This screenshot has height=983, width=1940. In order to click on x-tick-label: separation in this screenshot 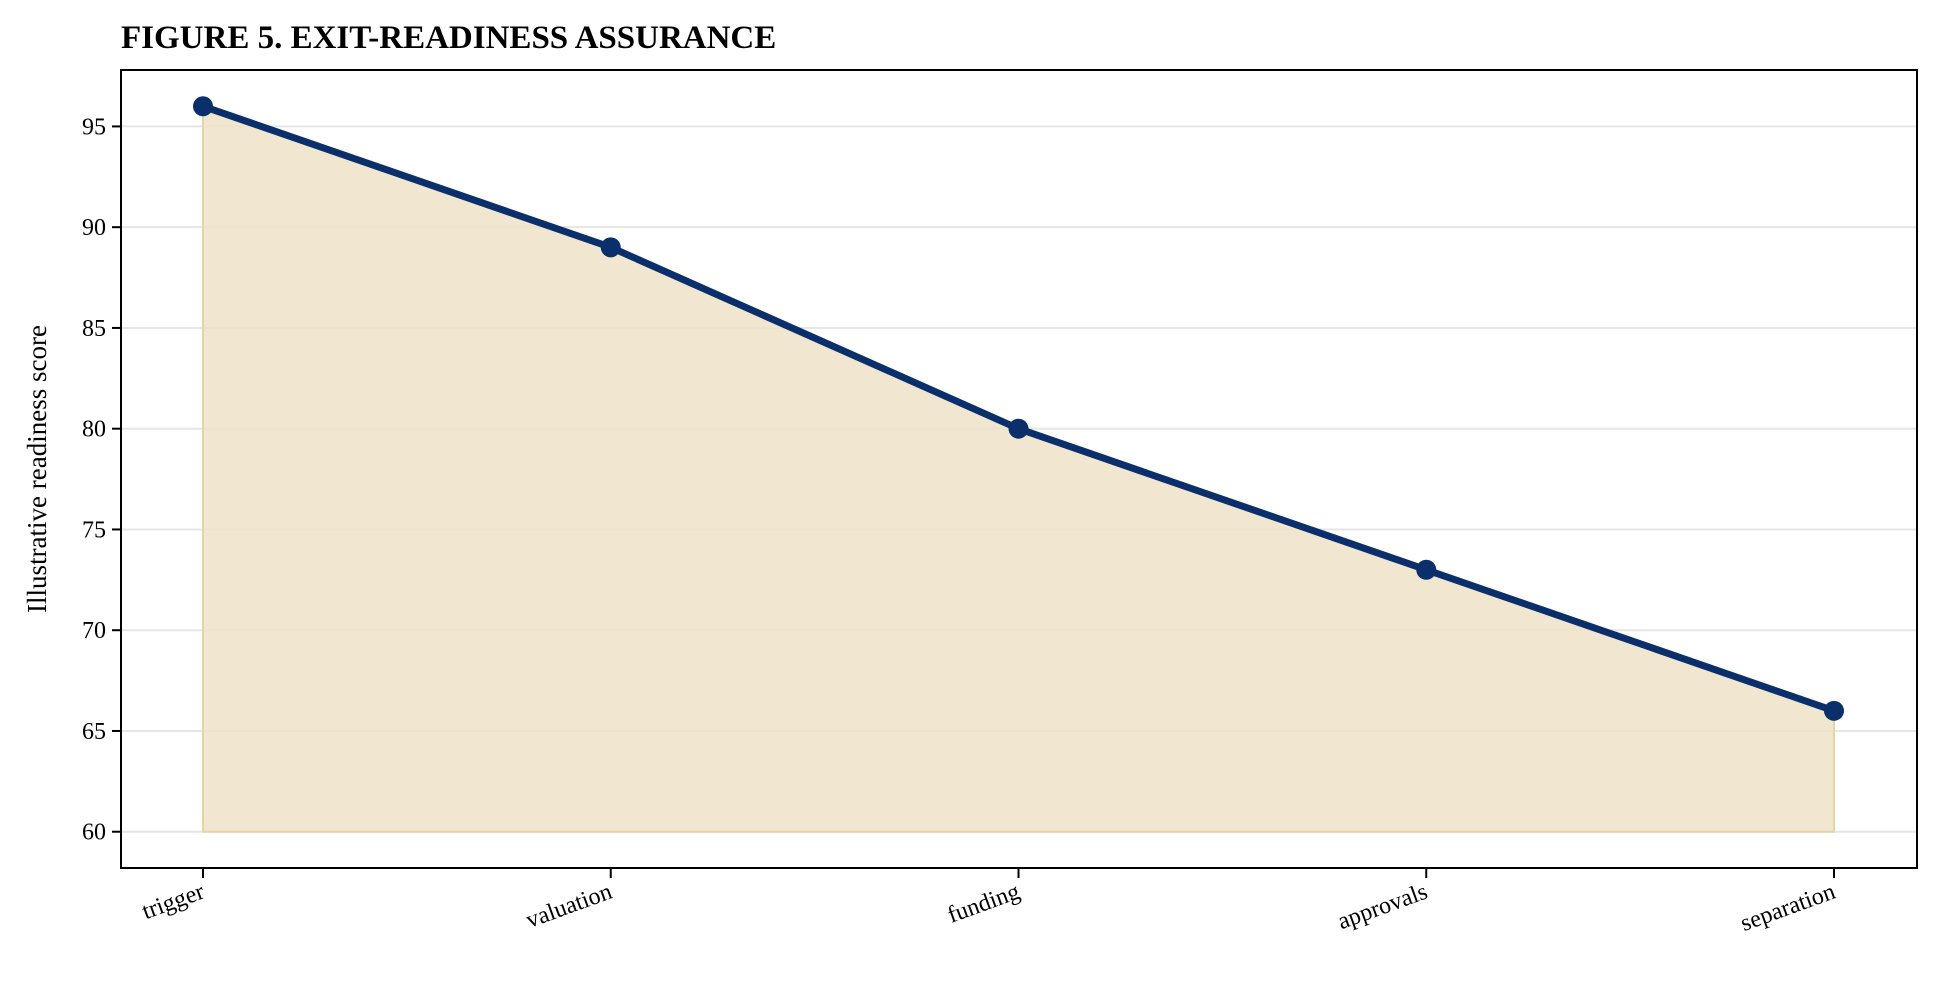, I will do `click(1788, 908)`.